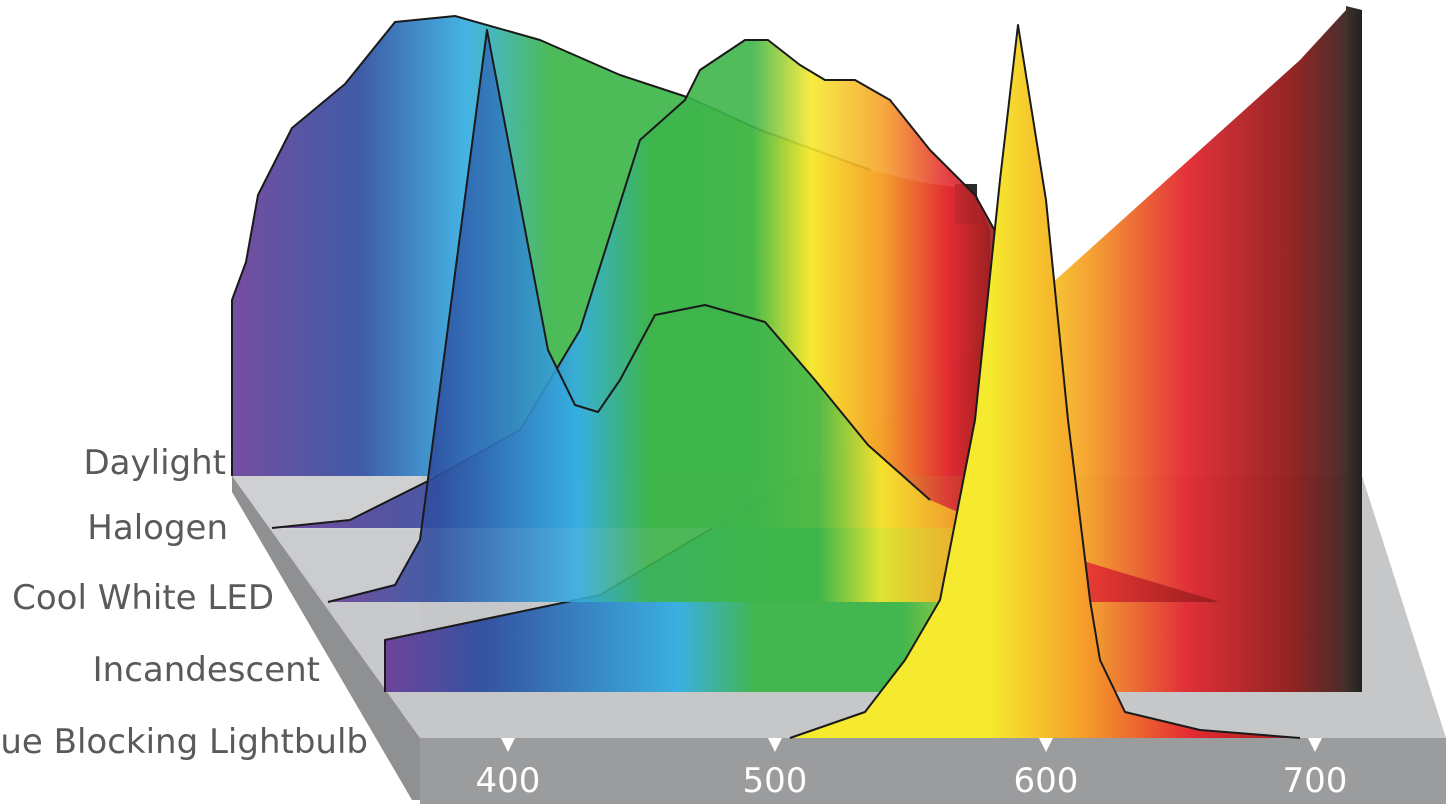  What do you see at coordinates (326, 638) in the screenshot?
I see `floor-left-side` at bounding box center [326, 638].